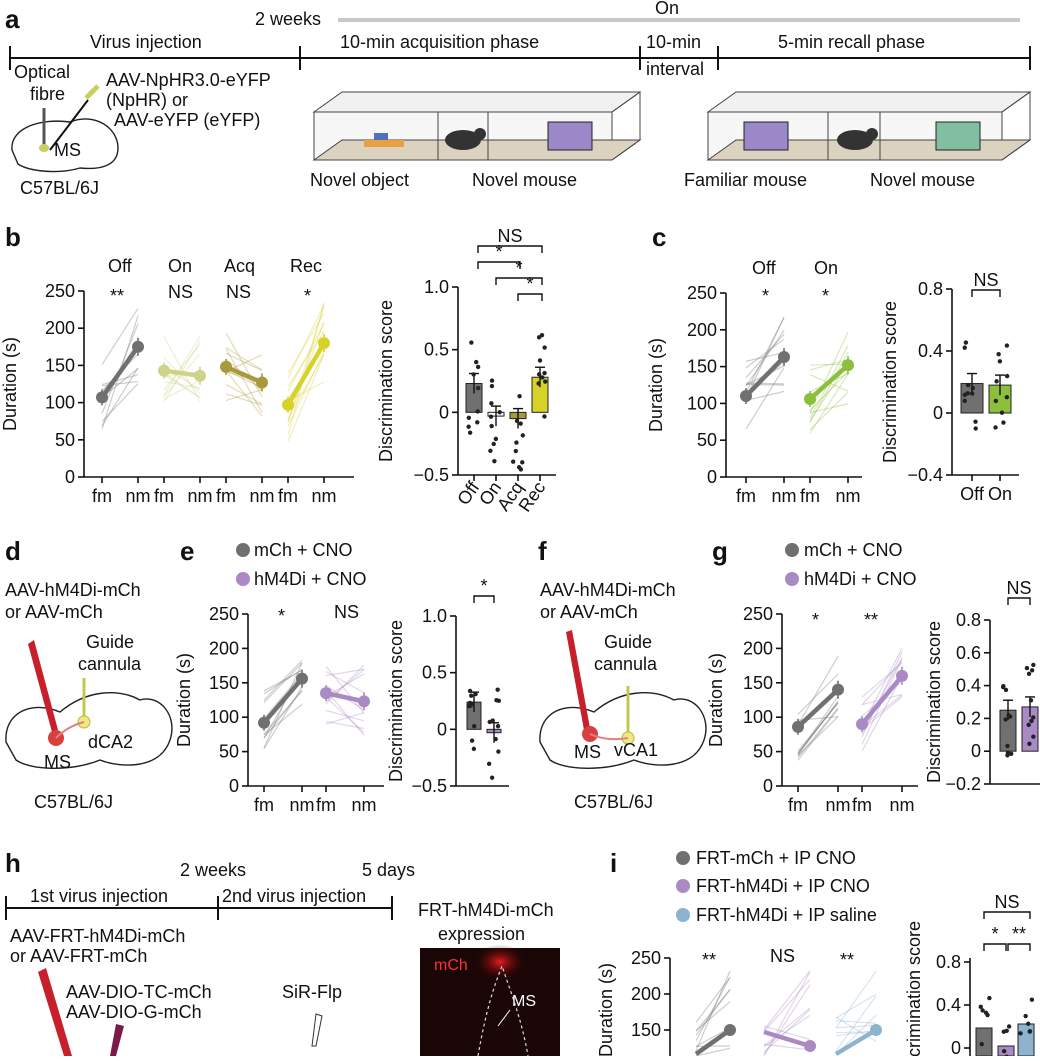 The height and width of the screenshot is (1061, 1040). I want to click on b-duration-mean-point-fm, so click(226, 367).